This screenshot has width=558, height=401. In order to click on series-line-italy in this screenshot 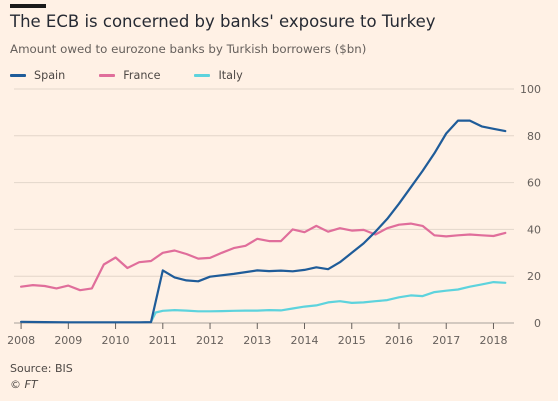, I will do `click(328, 302)`.